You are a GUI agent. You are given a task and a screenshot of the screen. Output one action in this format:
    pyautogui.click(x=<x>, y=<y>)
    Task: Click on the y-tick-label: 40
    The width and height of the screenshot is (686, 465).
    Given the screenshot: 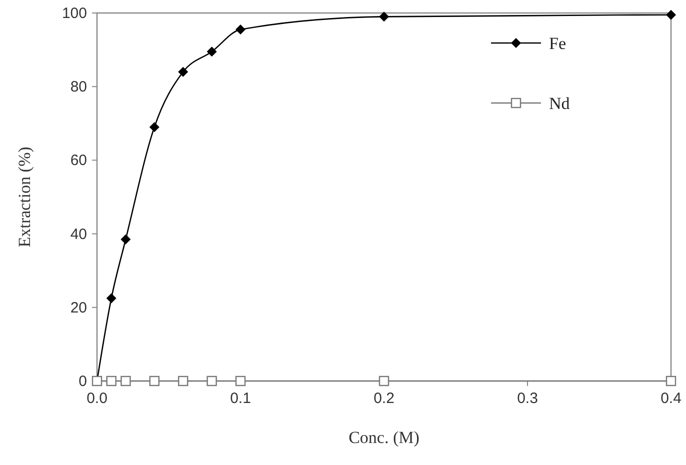 What is the action you would take?
    pyautogui.click(x=78, y=234)
    